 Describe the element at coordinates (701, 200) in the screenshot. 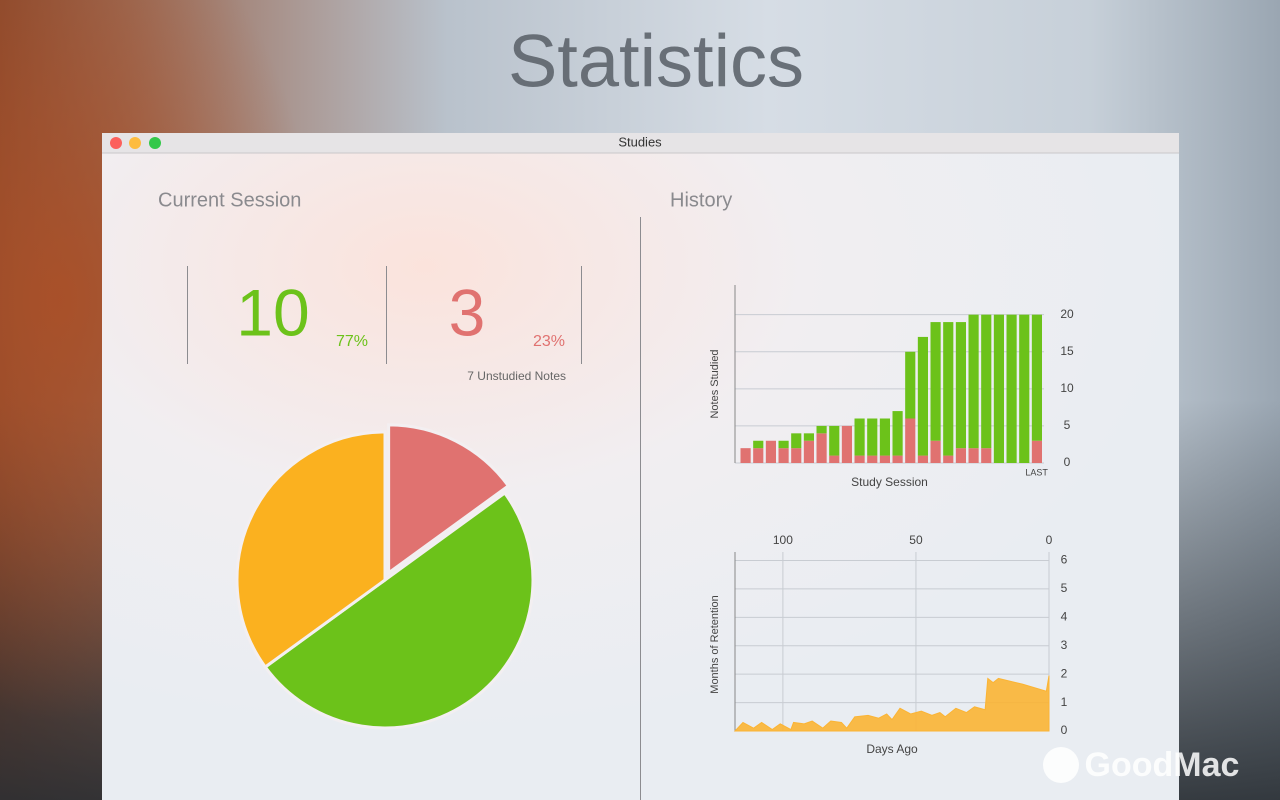

I see `section-heading: History` at that location.